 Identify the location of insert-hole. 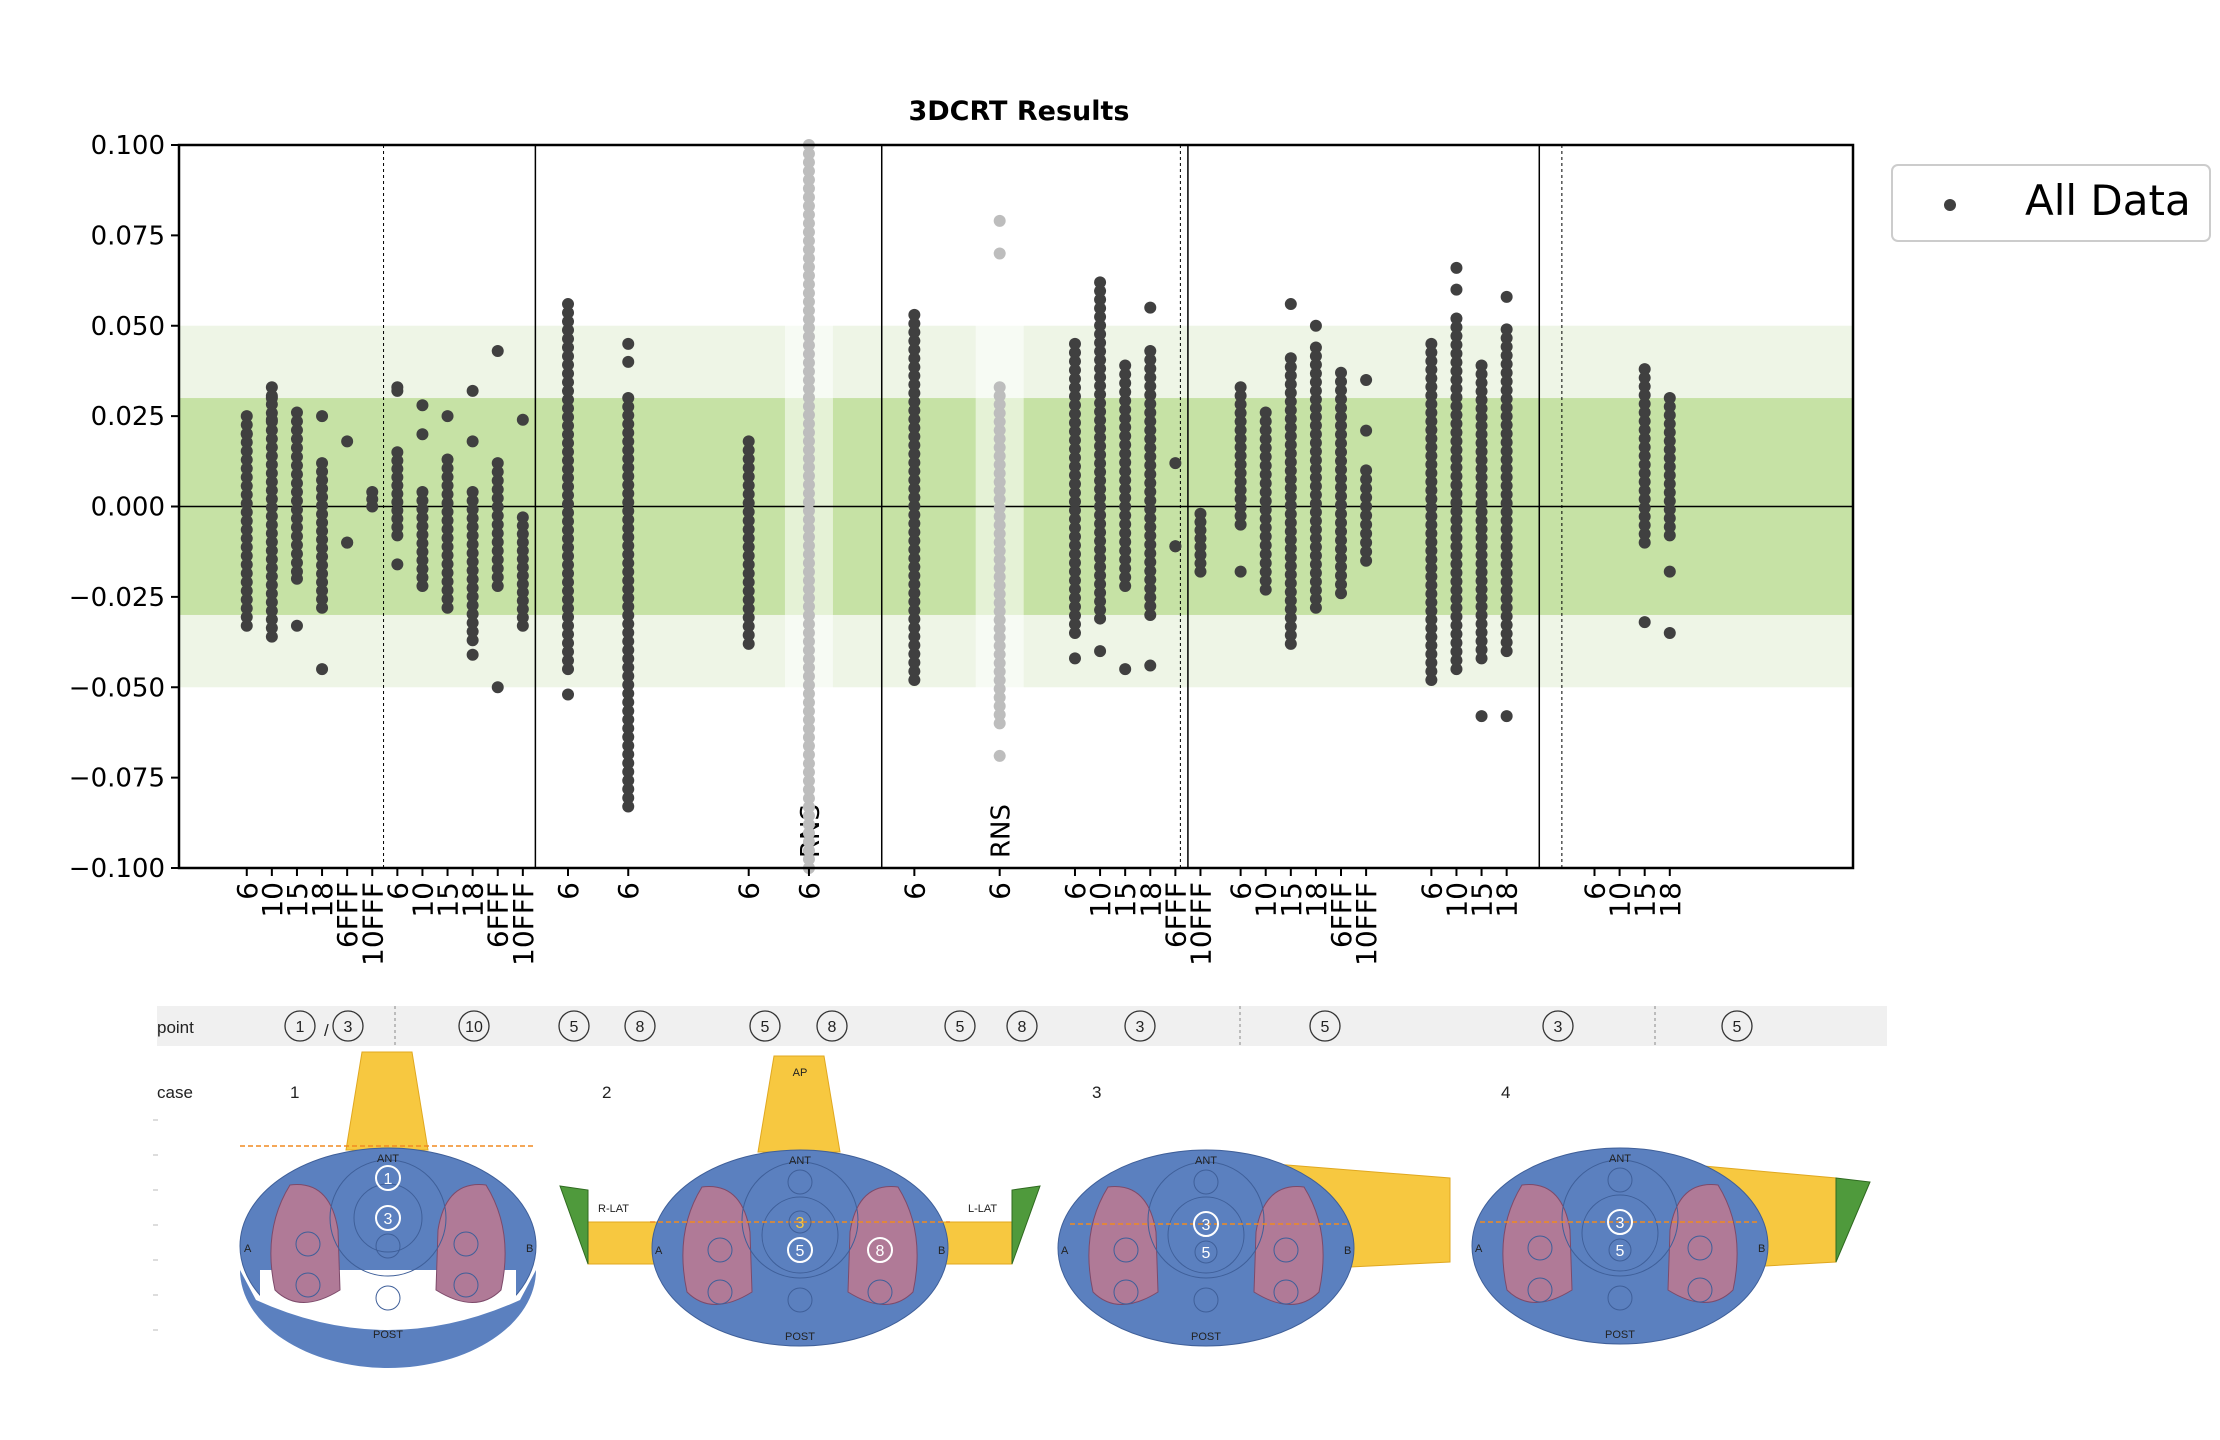
(308, 1244).